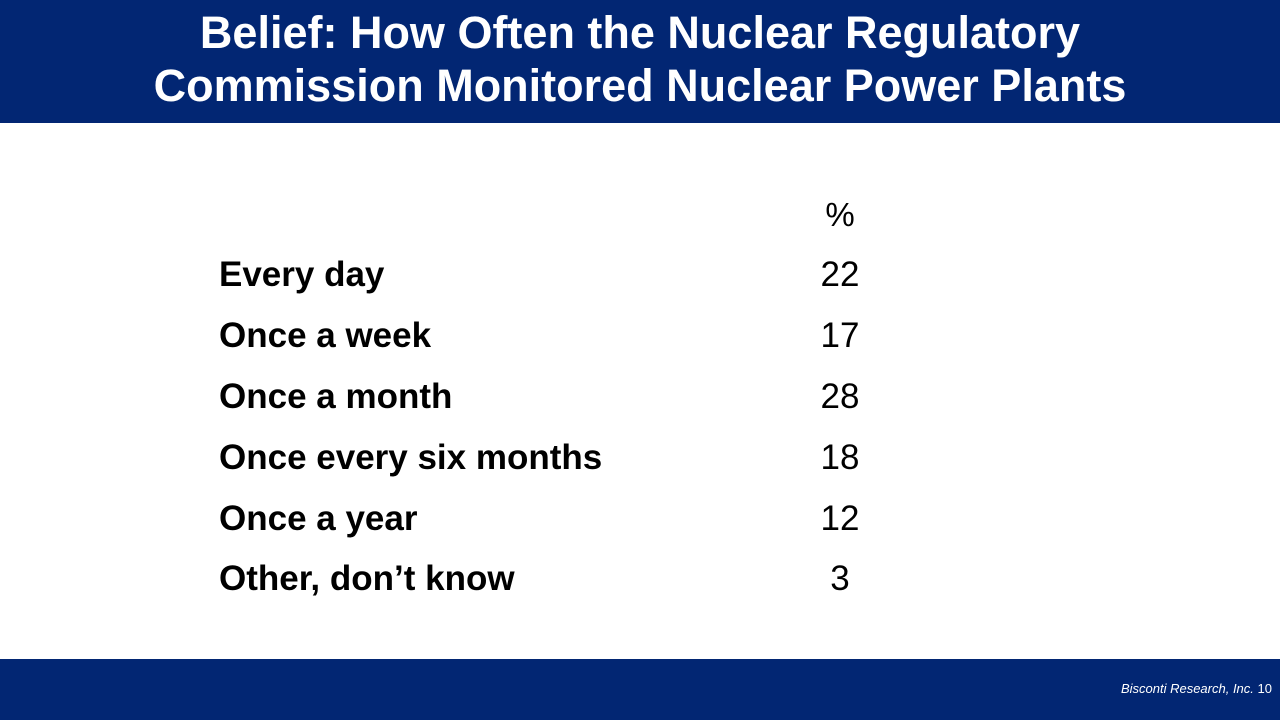  Describe the element at coordinates (840, 578) in the screenshot. I see `row-value: 3` at that location.